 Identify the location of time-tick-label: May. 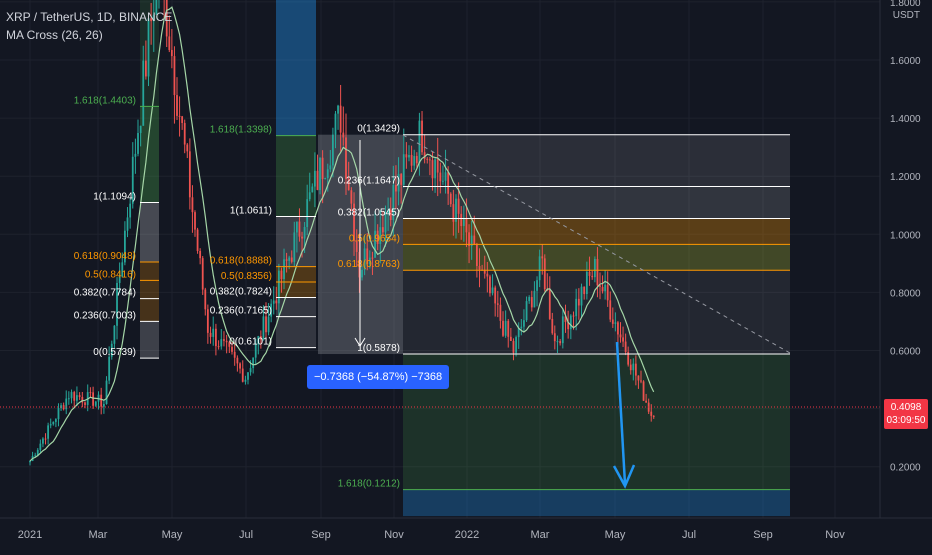
(172, 535).